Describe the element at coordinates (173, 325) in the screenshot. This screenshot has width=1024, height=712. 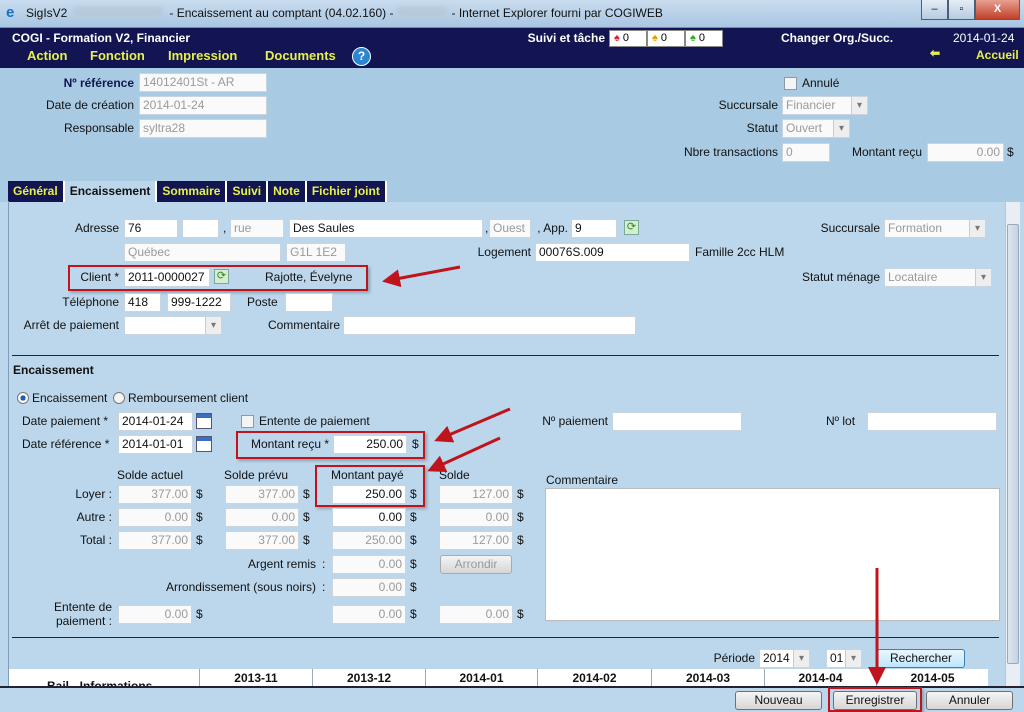
I see `arret-select` at that location.